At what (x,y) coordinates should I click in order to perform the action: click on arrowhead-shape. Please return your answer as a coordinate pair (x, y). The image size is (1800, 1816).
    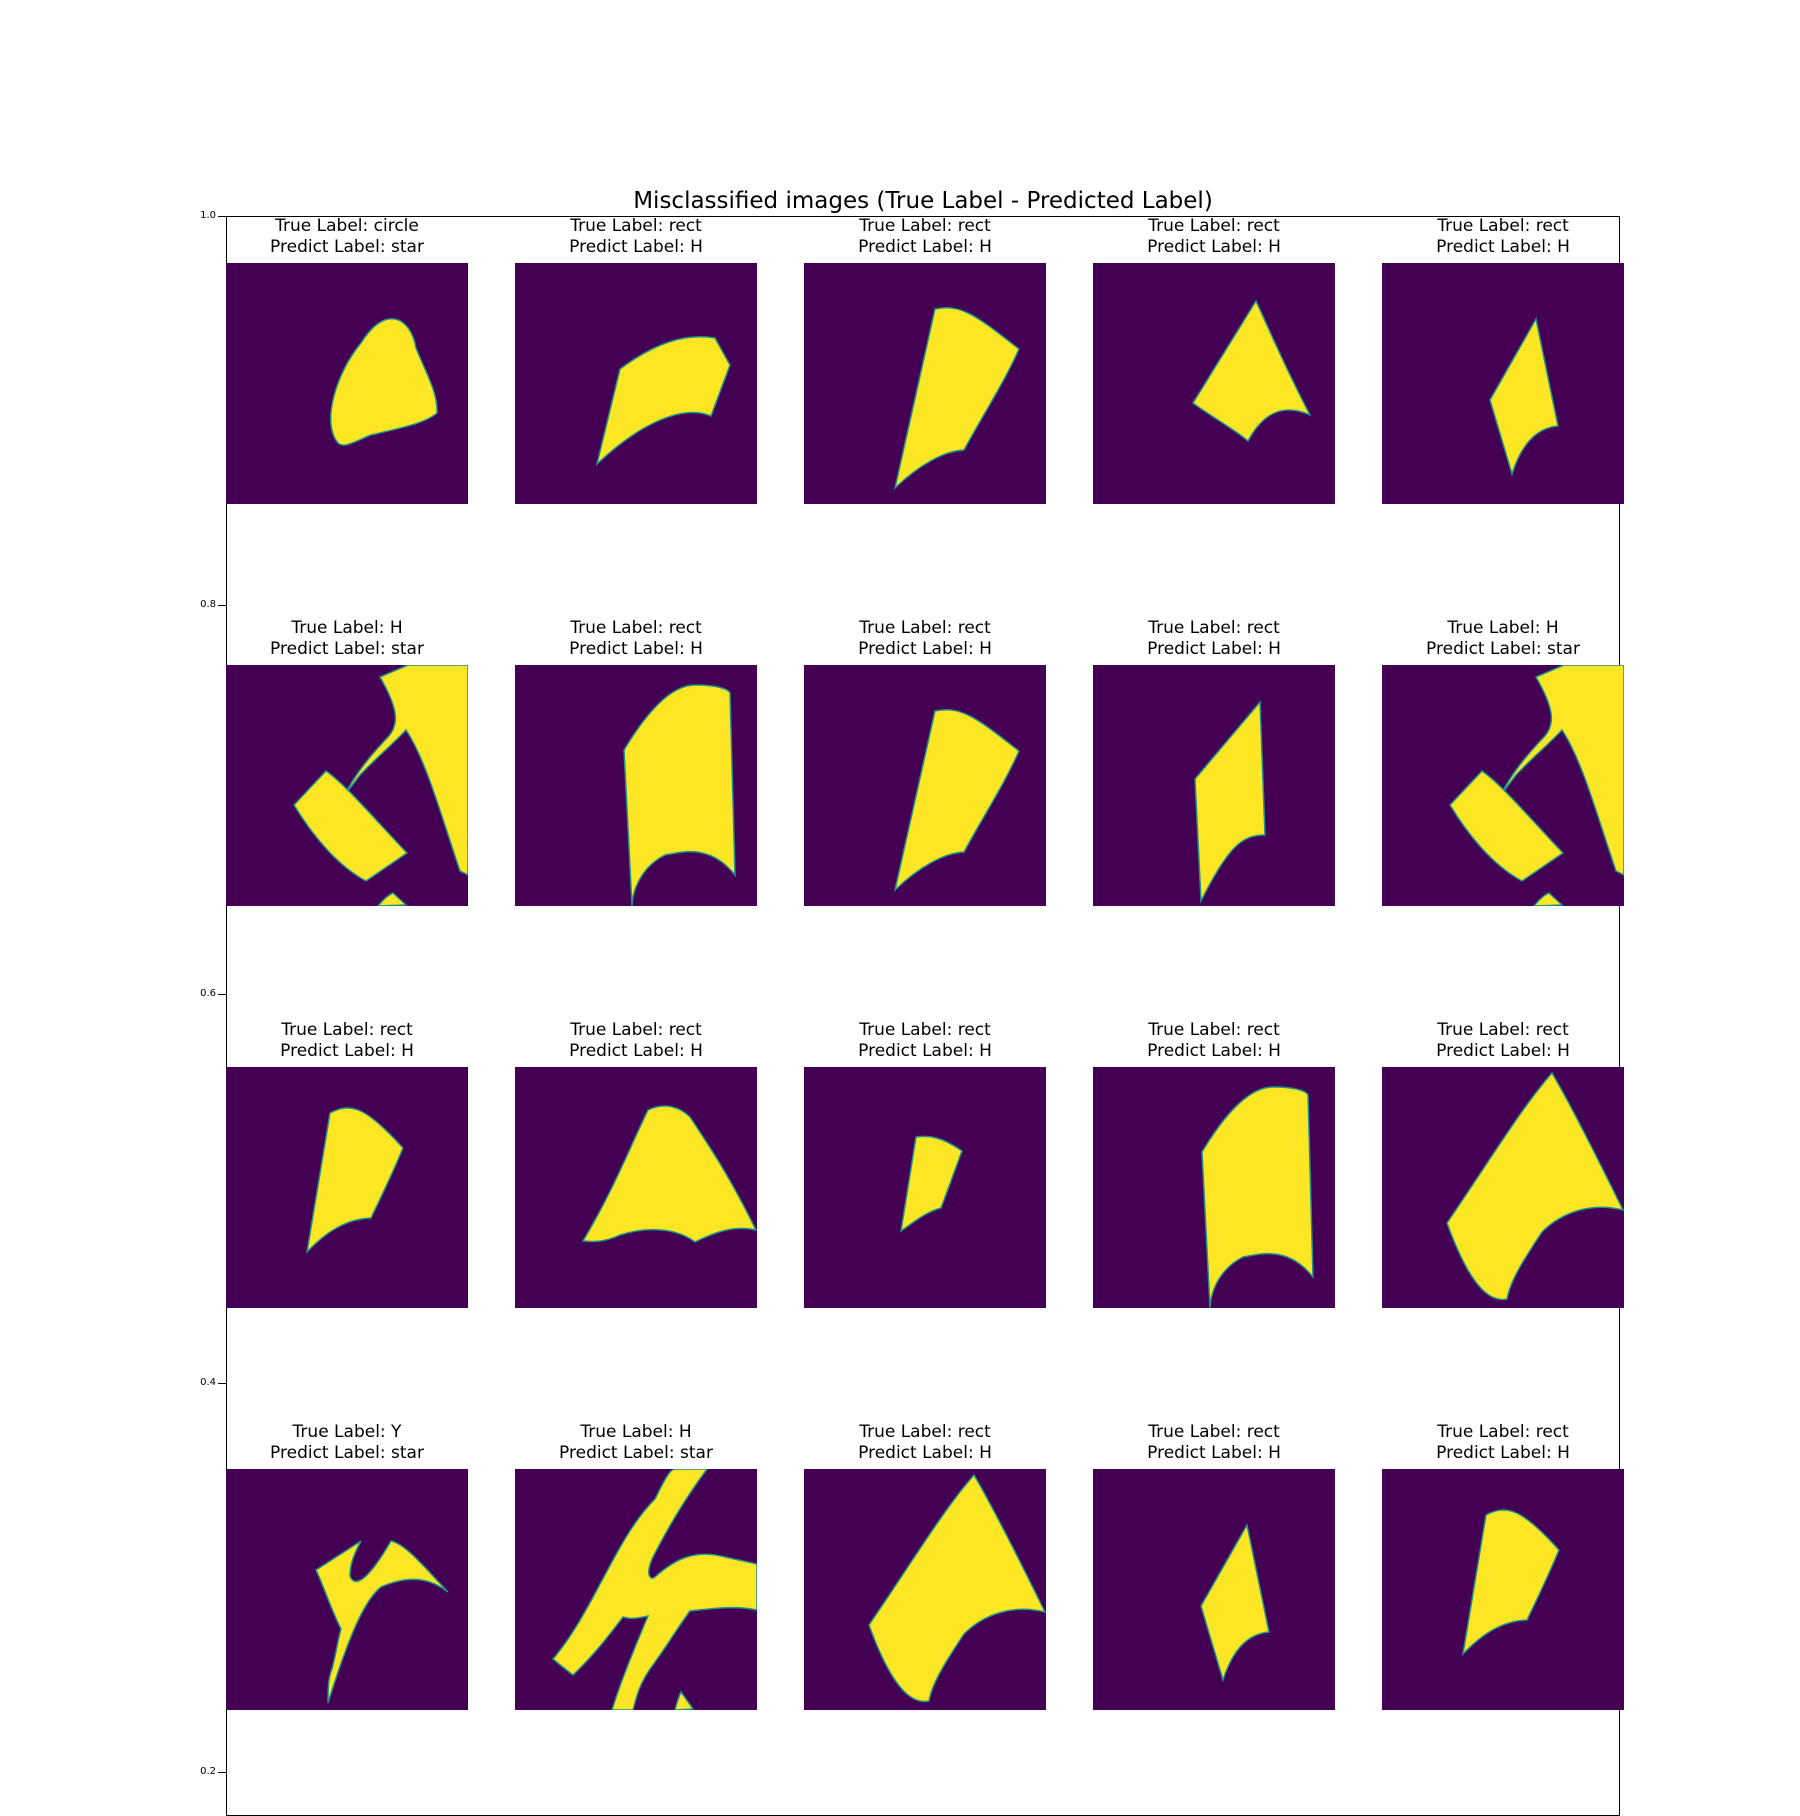
    Looking at the image, I should click on (1252, 371).